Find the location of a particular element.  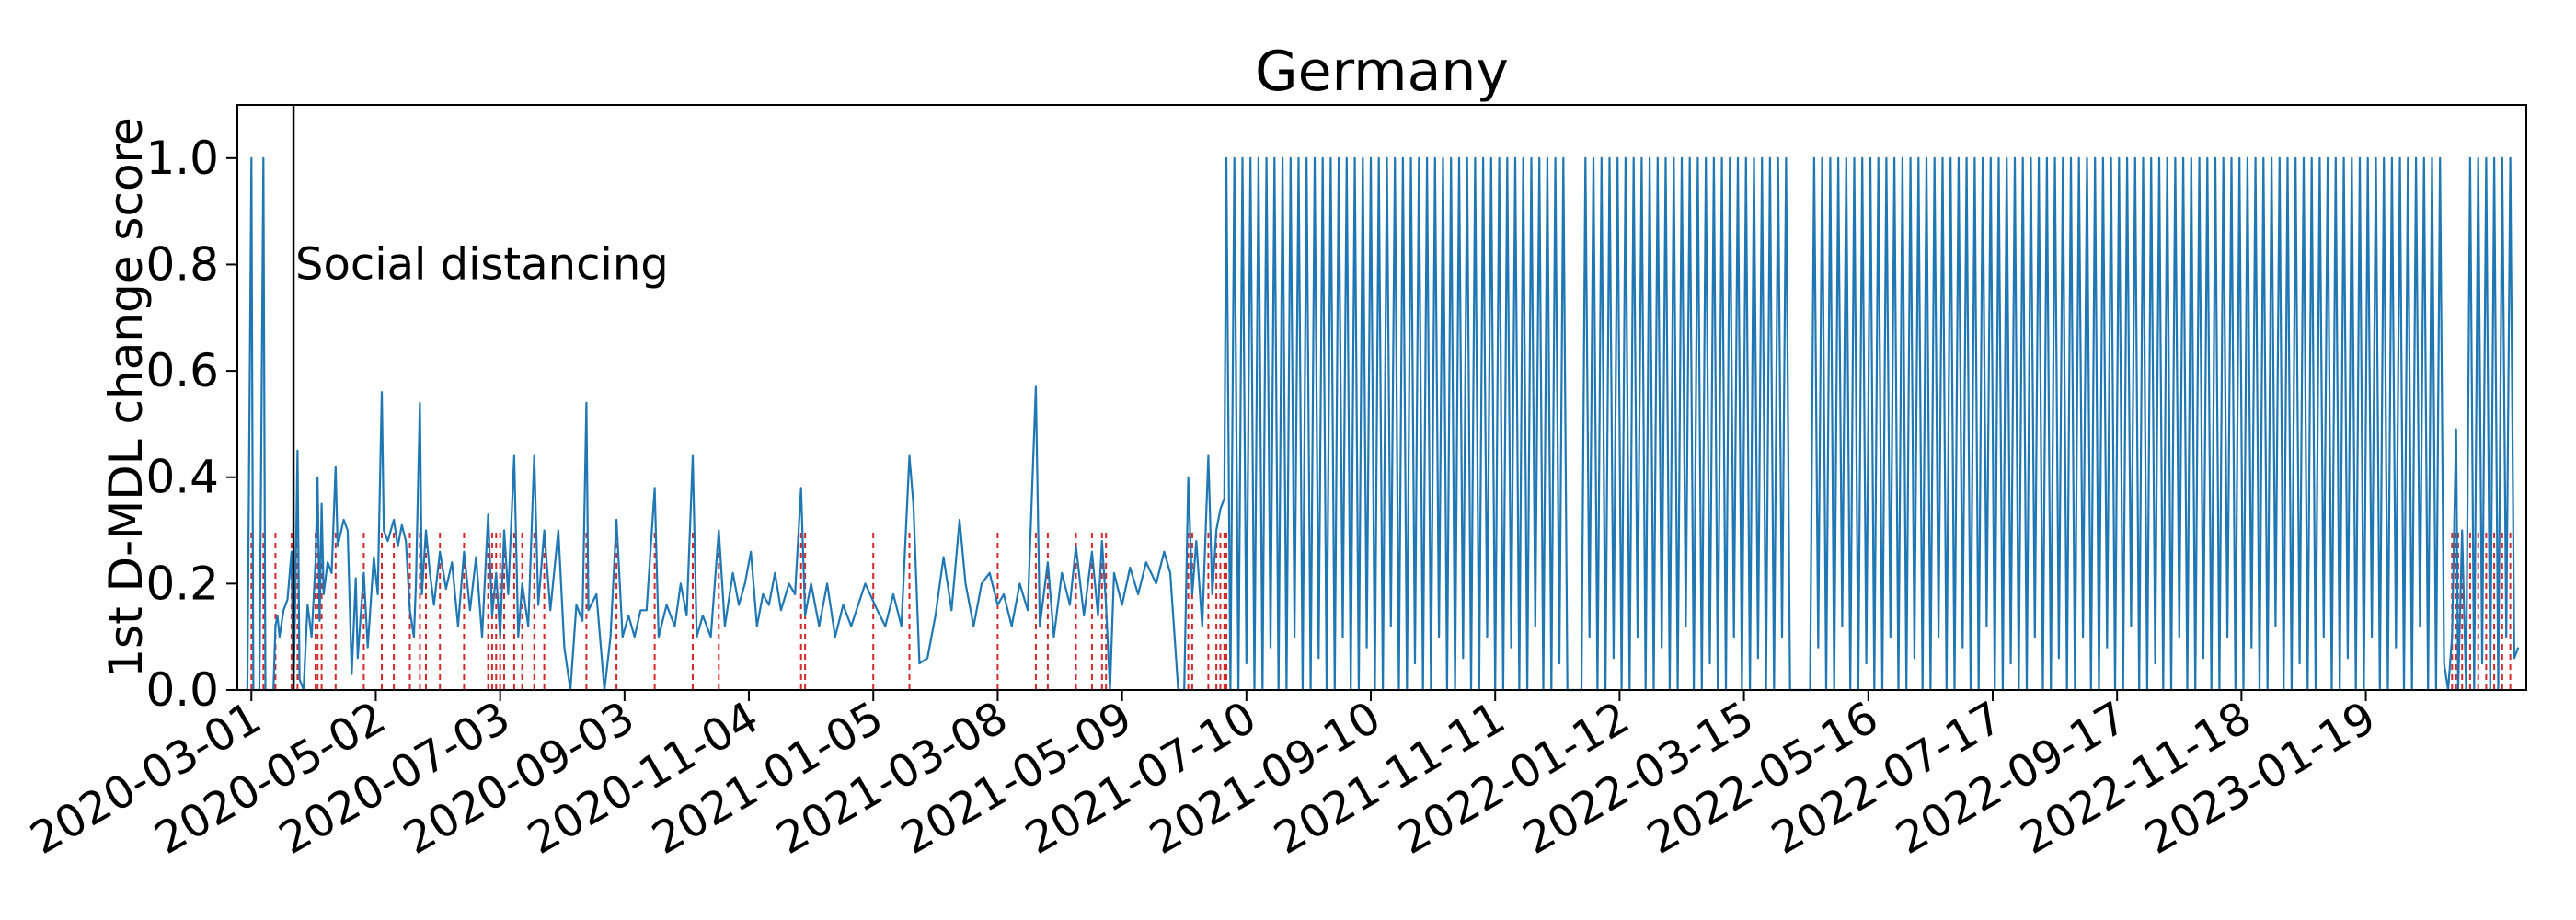

y-tick-label: 0.8 is located at coordinates (182, 264).